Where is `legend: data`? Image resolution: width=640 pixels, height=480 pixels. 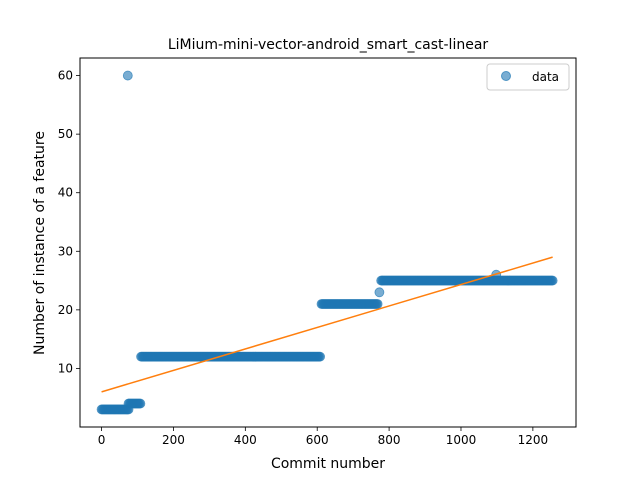
legend: data is located at coordinates (528, 77).